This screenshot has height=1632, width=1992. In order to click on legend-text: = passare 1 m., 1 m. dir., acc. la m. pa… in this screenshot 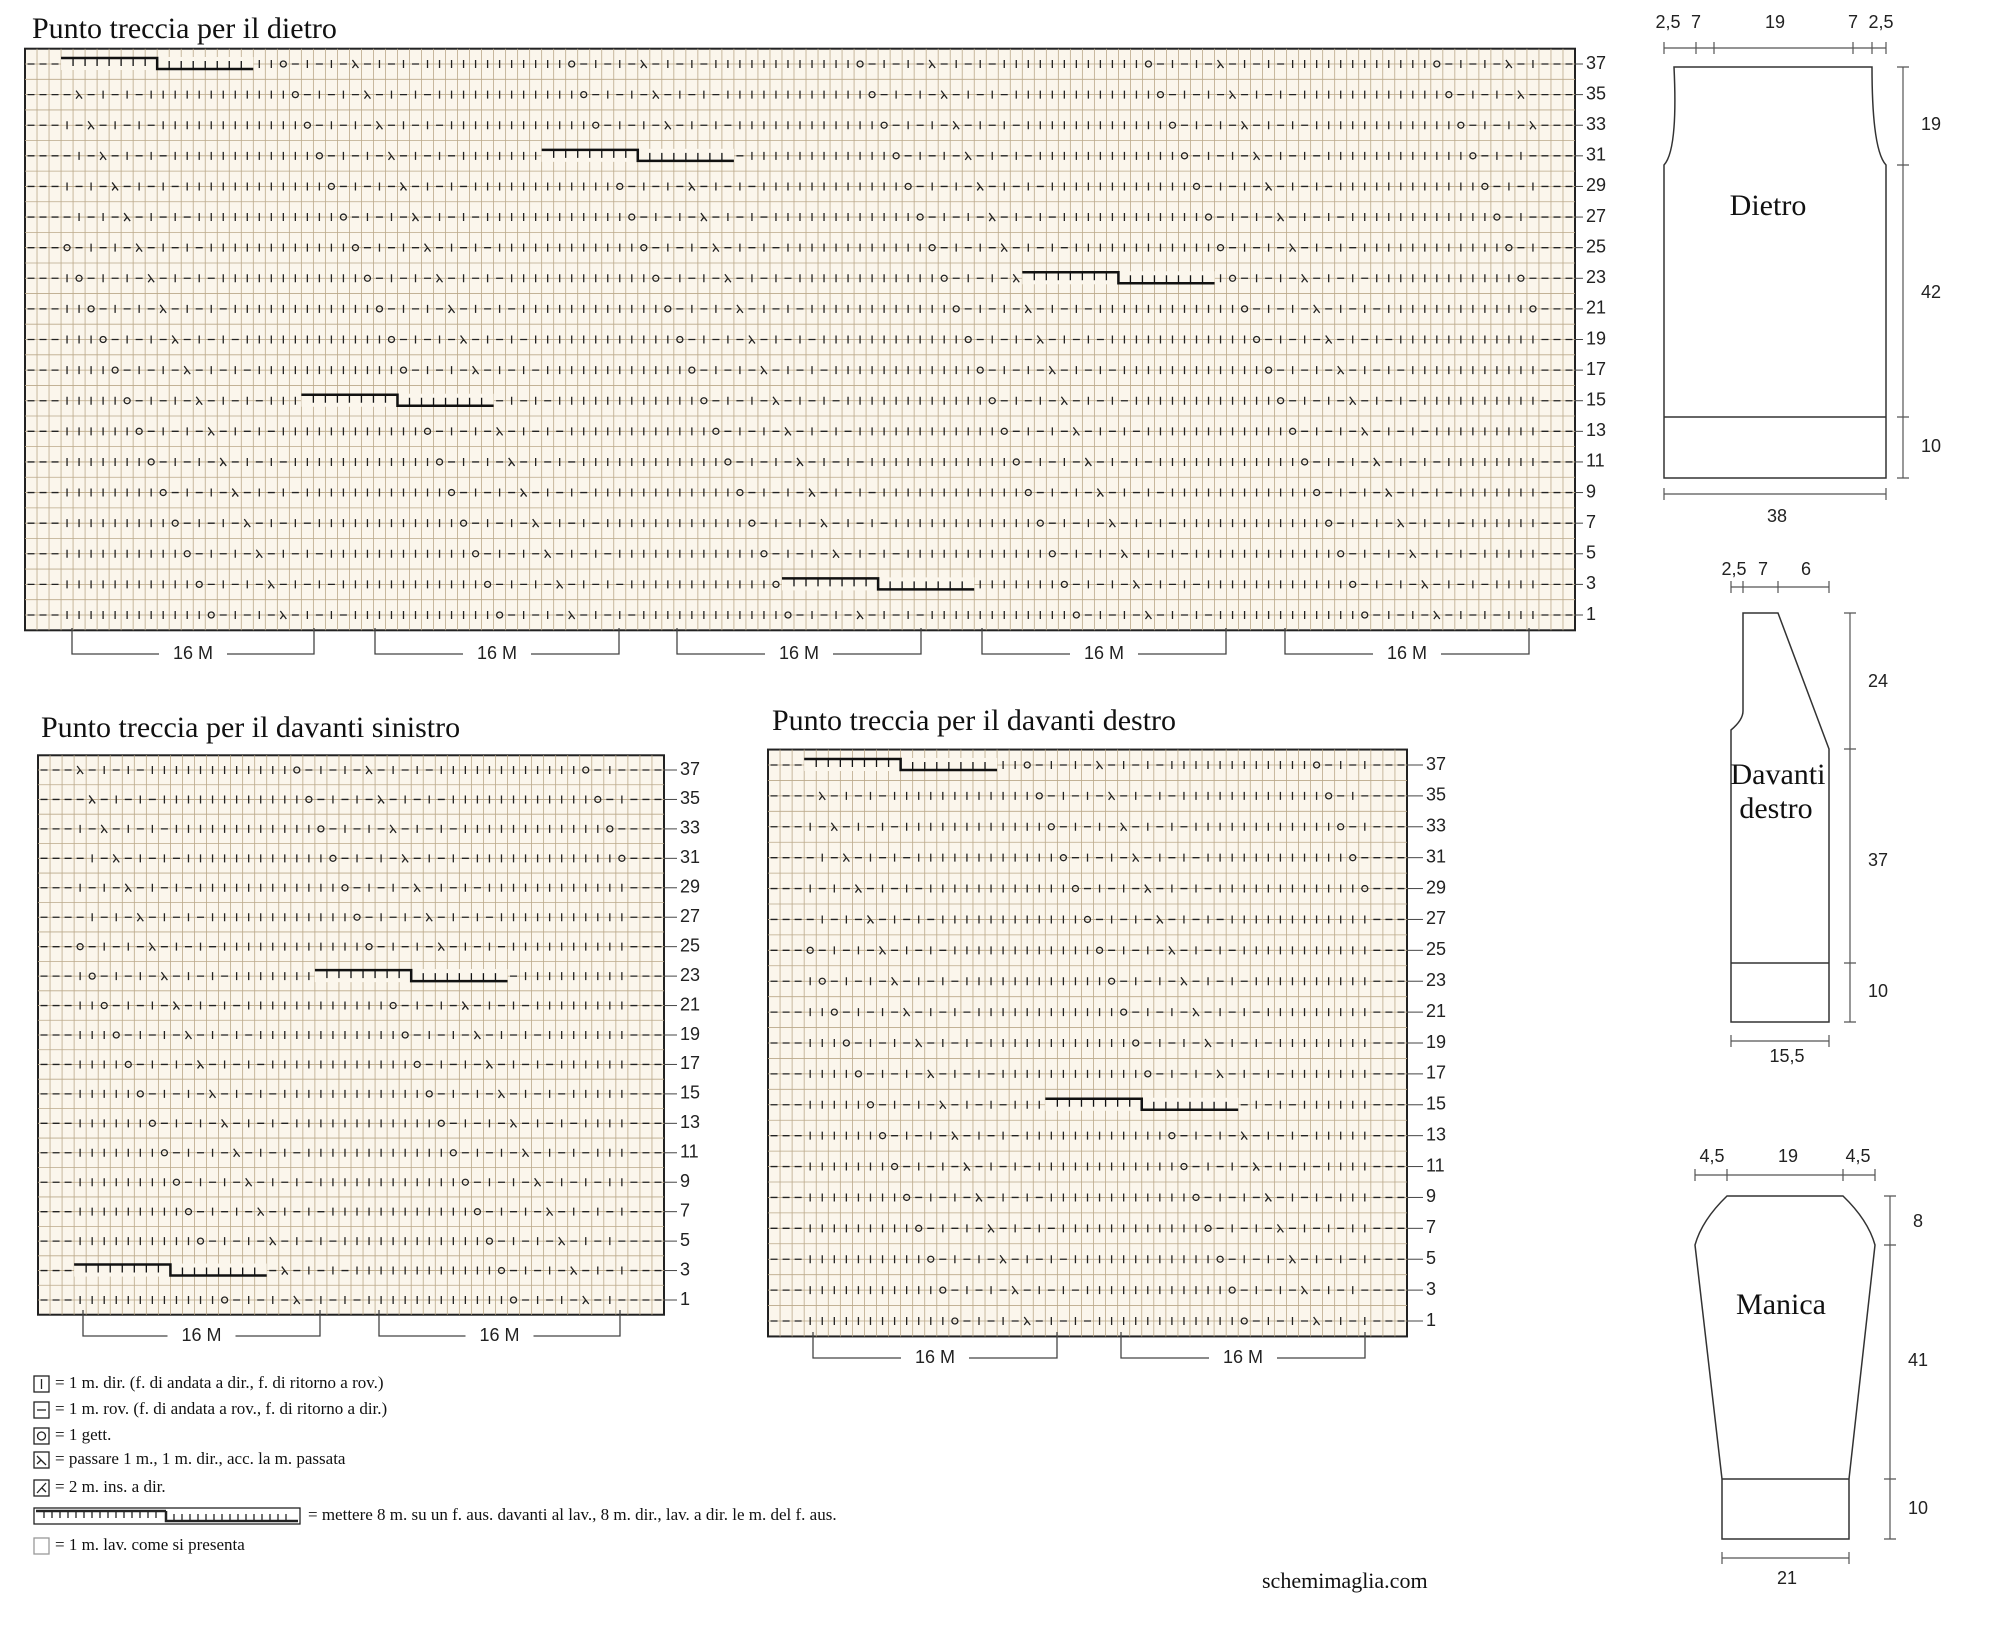, I will do `click(200, 1458)`.